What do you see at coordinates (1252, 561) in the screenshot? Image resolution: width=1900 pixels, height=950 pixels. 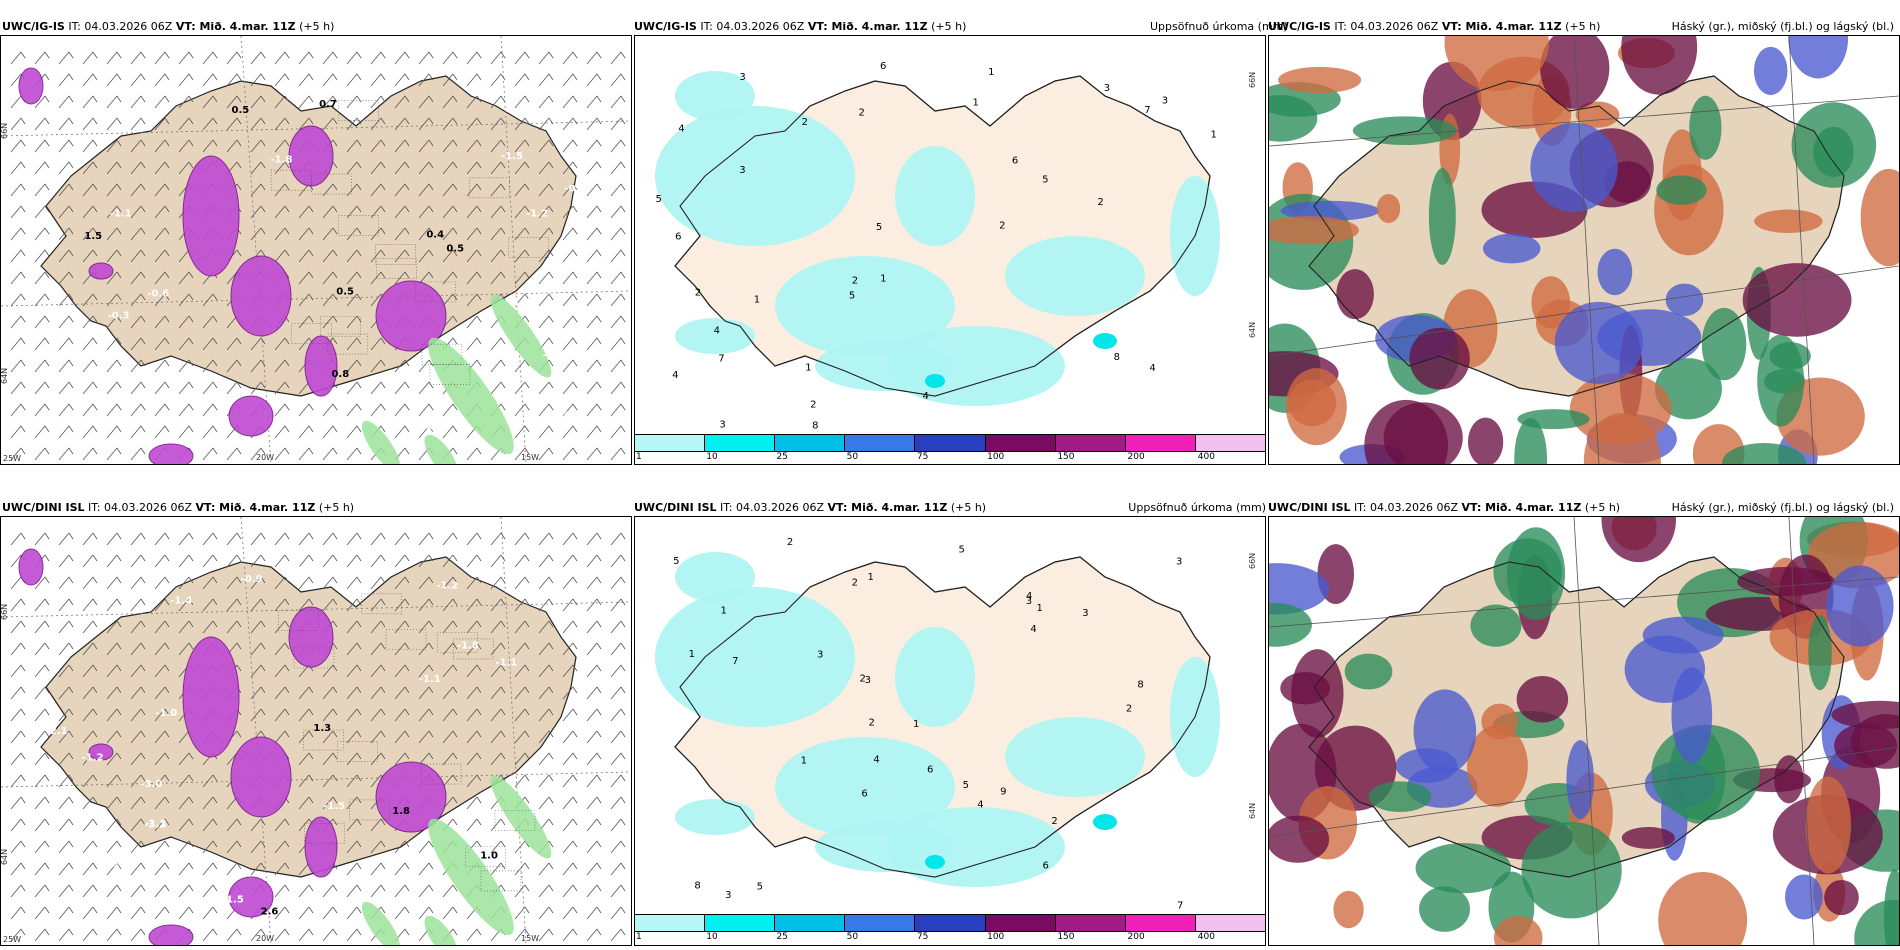 I see `latitude-label: 66N` at bounding box center [1252, 561].